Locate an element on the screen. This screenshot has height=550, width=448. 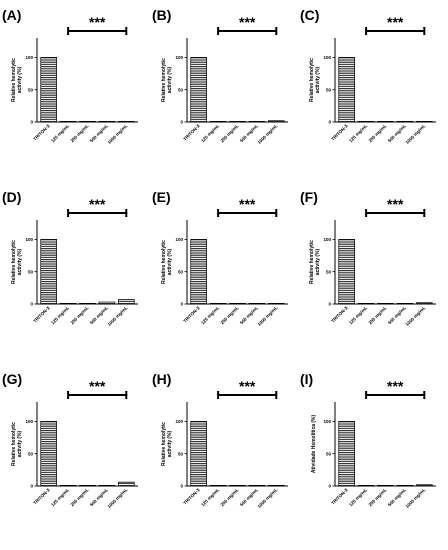
panel-label: (F) is located at coordinates (309, 197).